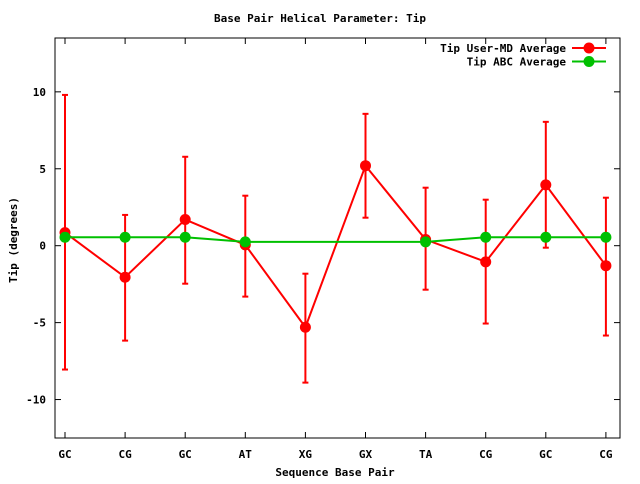  Describe the element at coordinates (503, 48) in the screenshot. I see `legend-label: Tip User-MD Average` at that location.